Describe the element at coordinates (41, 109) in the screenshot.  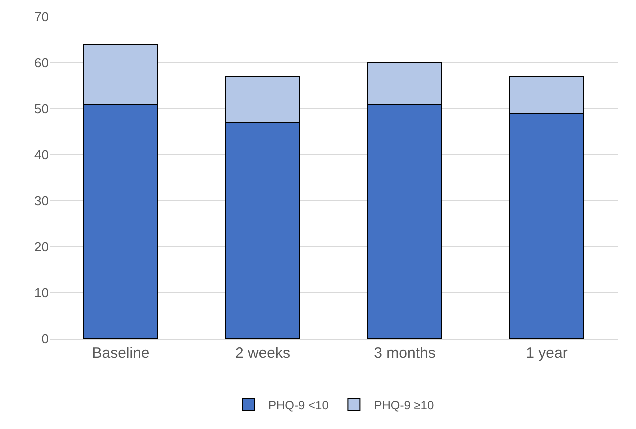
I see `y-tick-label: 50` at that location.